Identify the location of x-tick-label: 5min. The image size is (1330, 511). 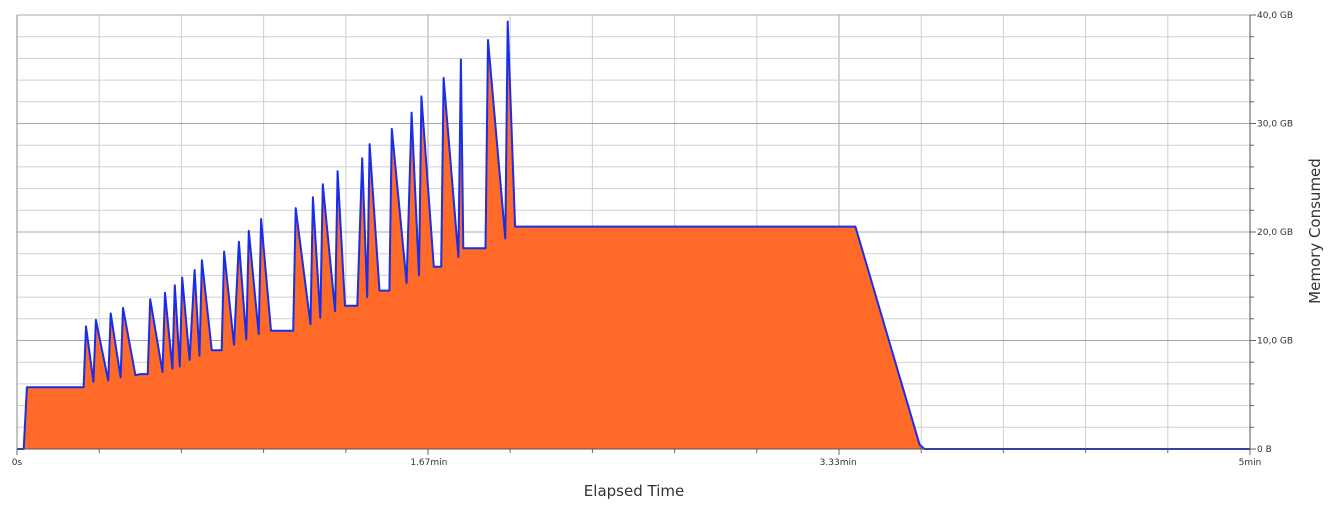
(1250, 463).